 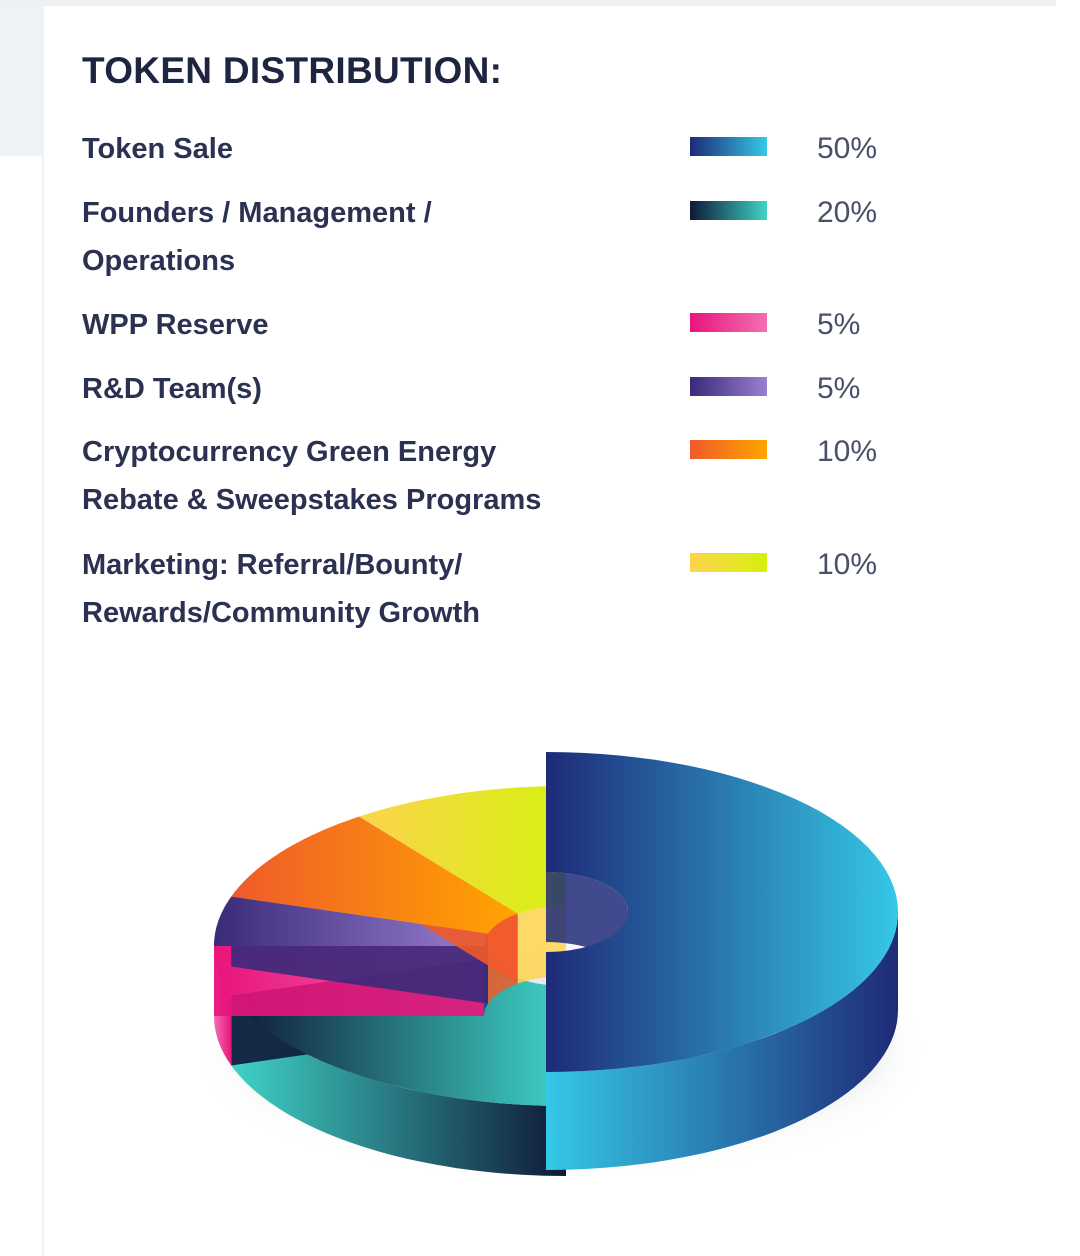 What do you see at coordinates (847, 148) in the screenshot?
I see `legend-value: 50%` at bounding box center [847, 148].